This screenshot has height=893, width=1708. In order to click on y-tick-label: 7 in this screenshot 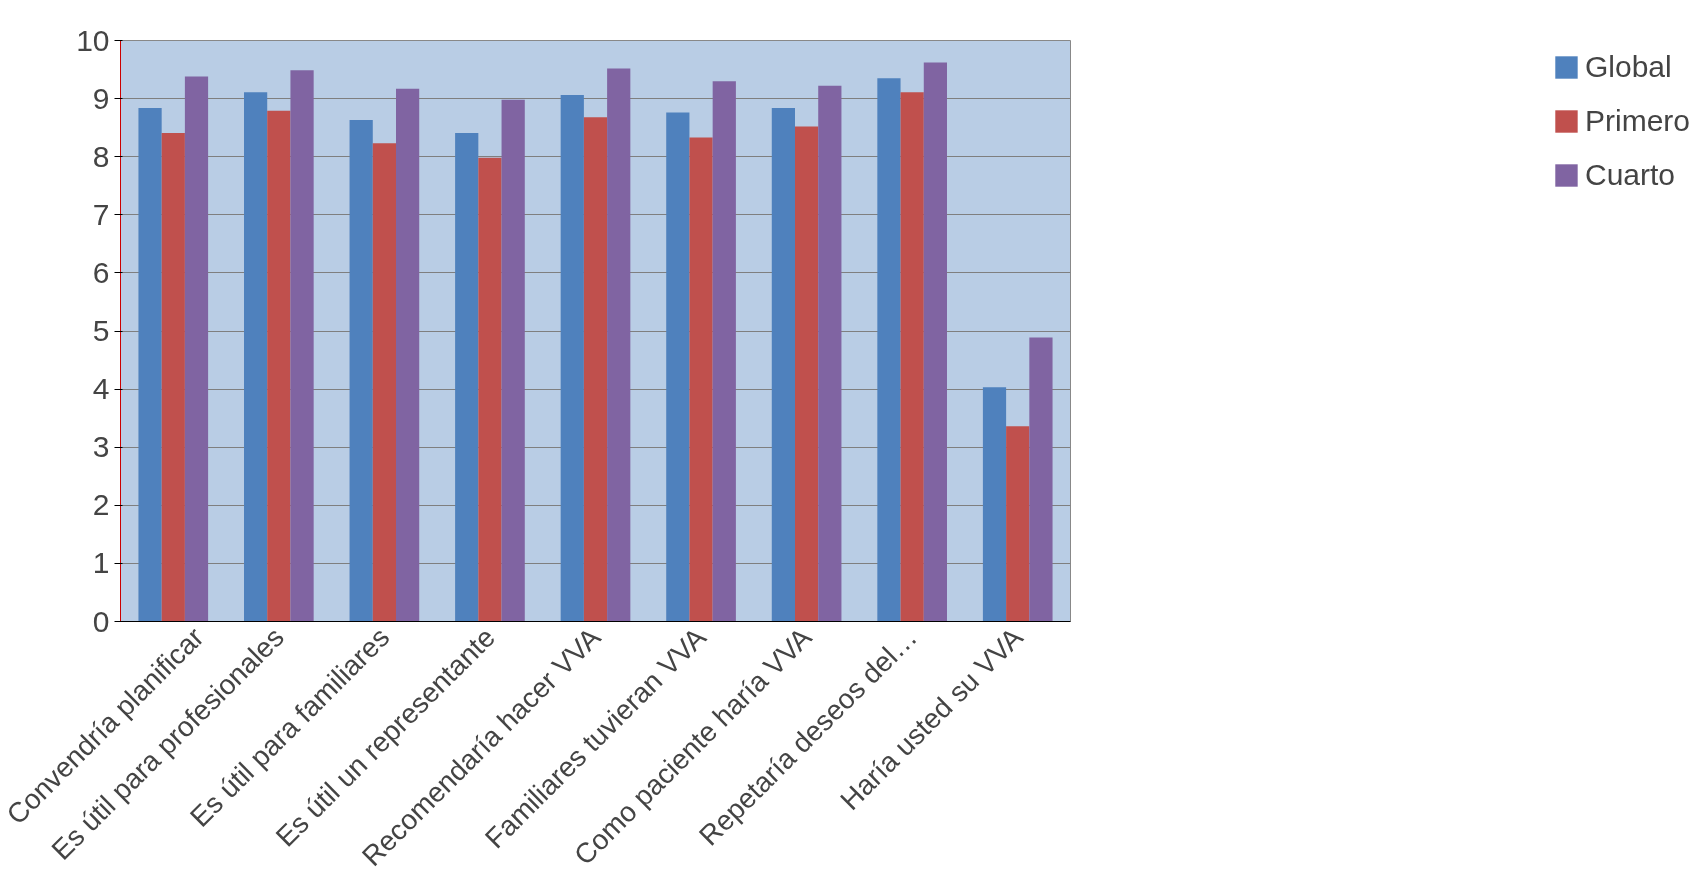, I will do `click(101, 214)`.